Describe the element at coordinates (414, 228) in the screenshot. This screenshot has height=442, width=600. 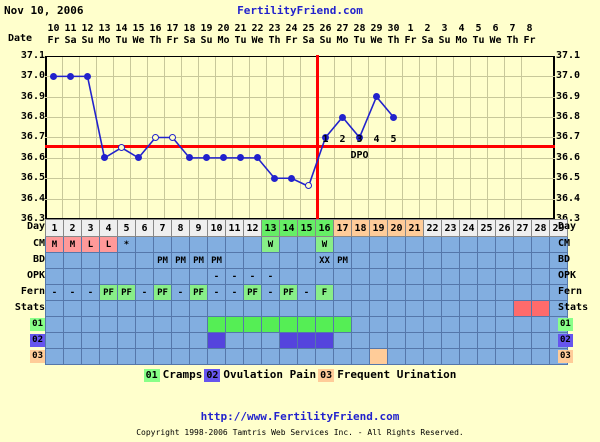
I see `day-number-cell: 21` at that location.